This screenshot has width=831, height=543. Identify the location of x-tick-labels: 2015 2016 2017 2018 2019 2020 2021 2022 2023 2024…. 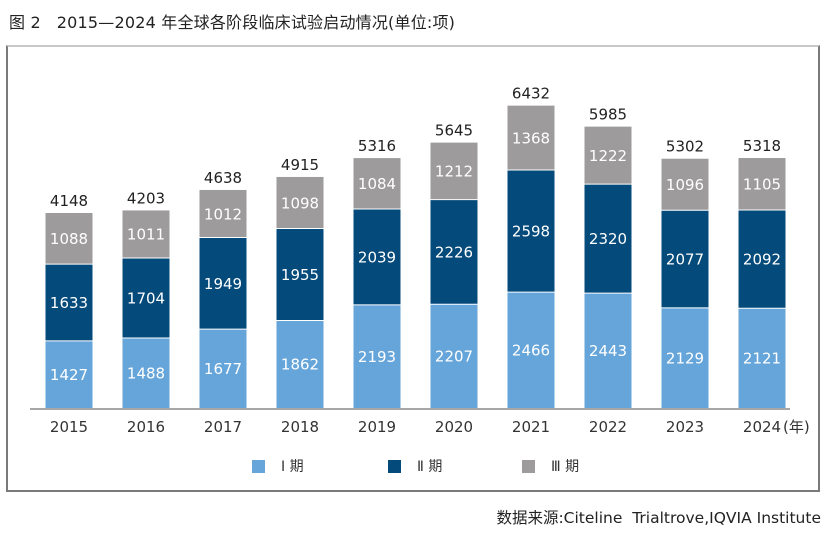
(430, 427).